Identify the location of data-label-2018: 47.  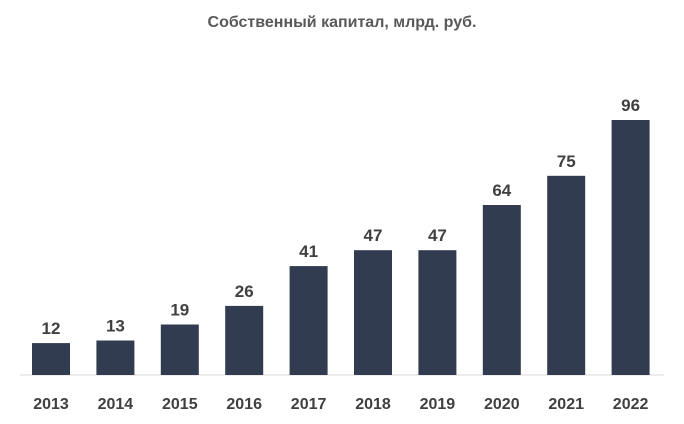
(373, 235).